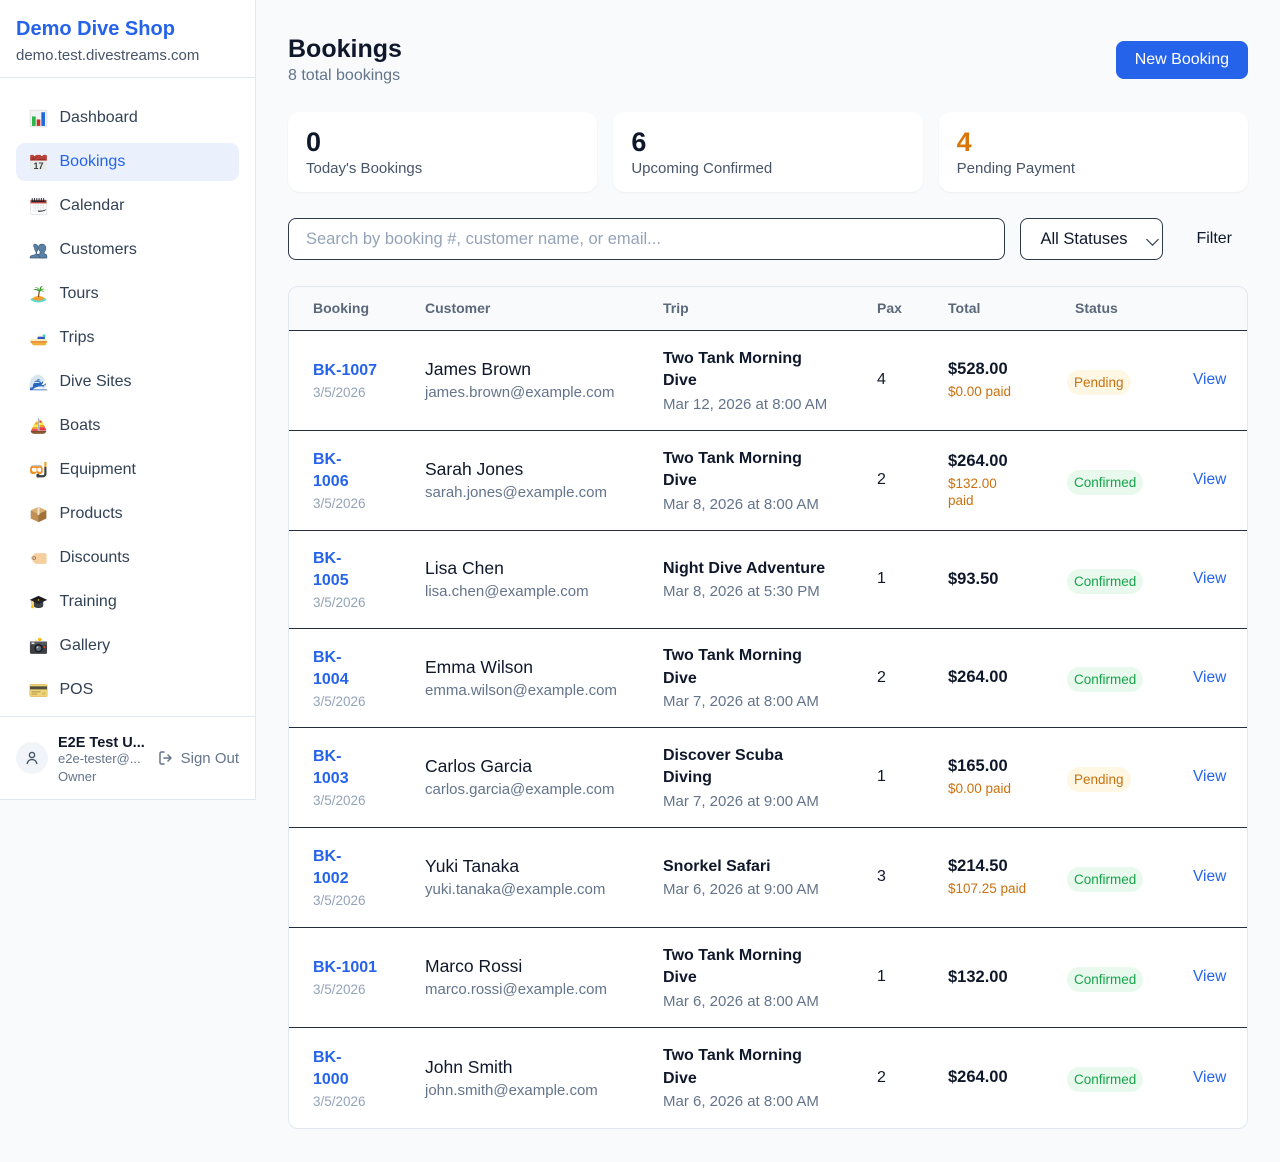  Describe the element at coordinates (38, 165) in the screenshot. I see `svg-text: 17` at that location.